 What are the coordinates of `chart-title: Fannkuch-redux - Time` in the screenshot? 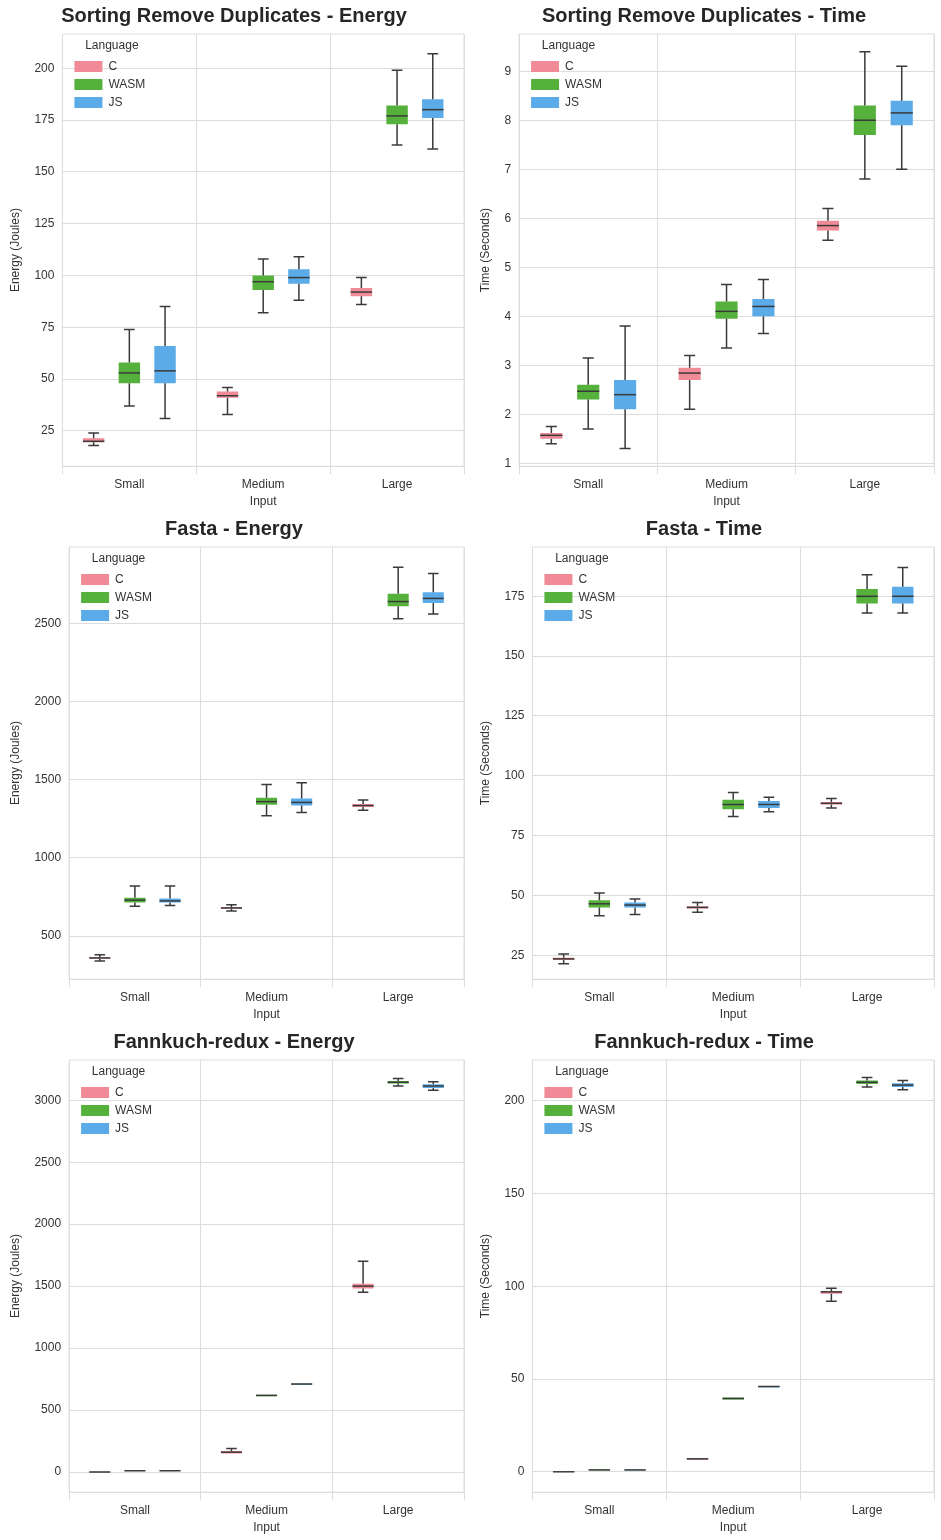 It's located at (704, 1040).